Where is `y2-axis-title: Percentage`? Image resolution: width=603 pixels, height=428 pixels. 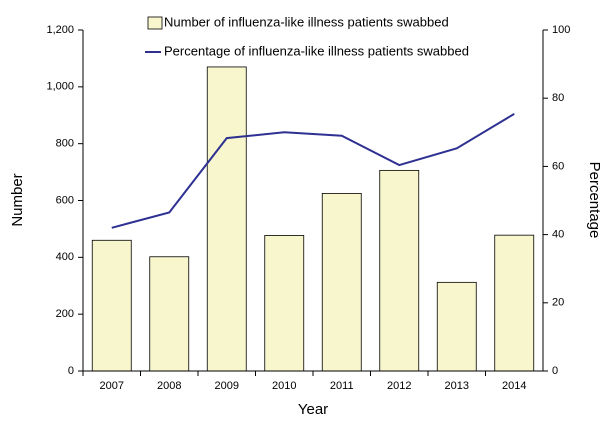 y2-axis-title: Percentage is located at coordinates (594, 200).